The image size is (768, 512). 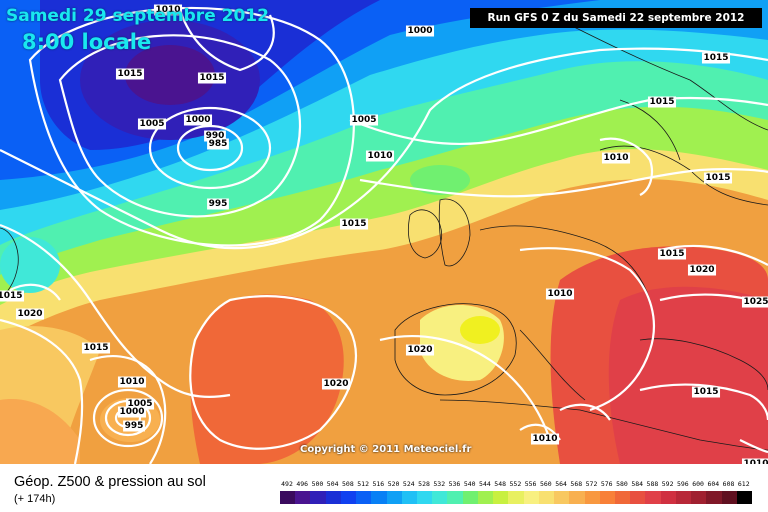 I want to click on legend-label: 532, so click(x=439, y=484).